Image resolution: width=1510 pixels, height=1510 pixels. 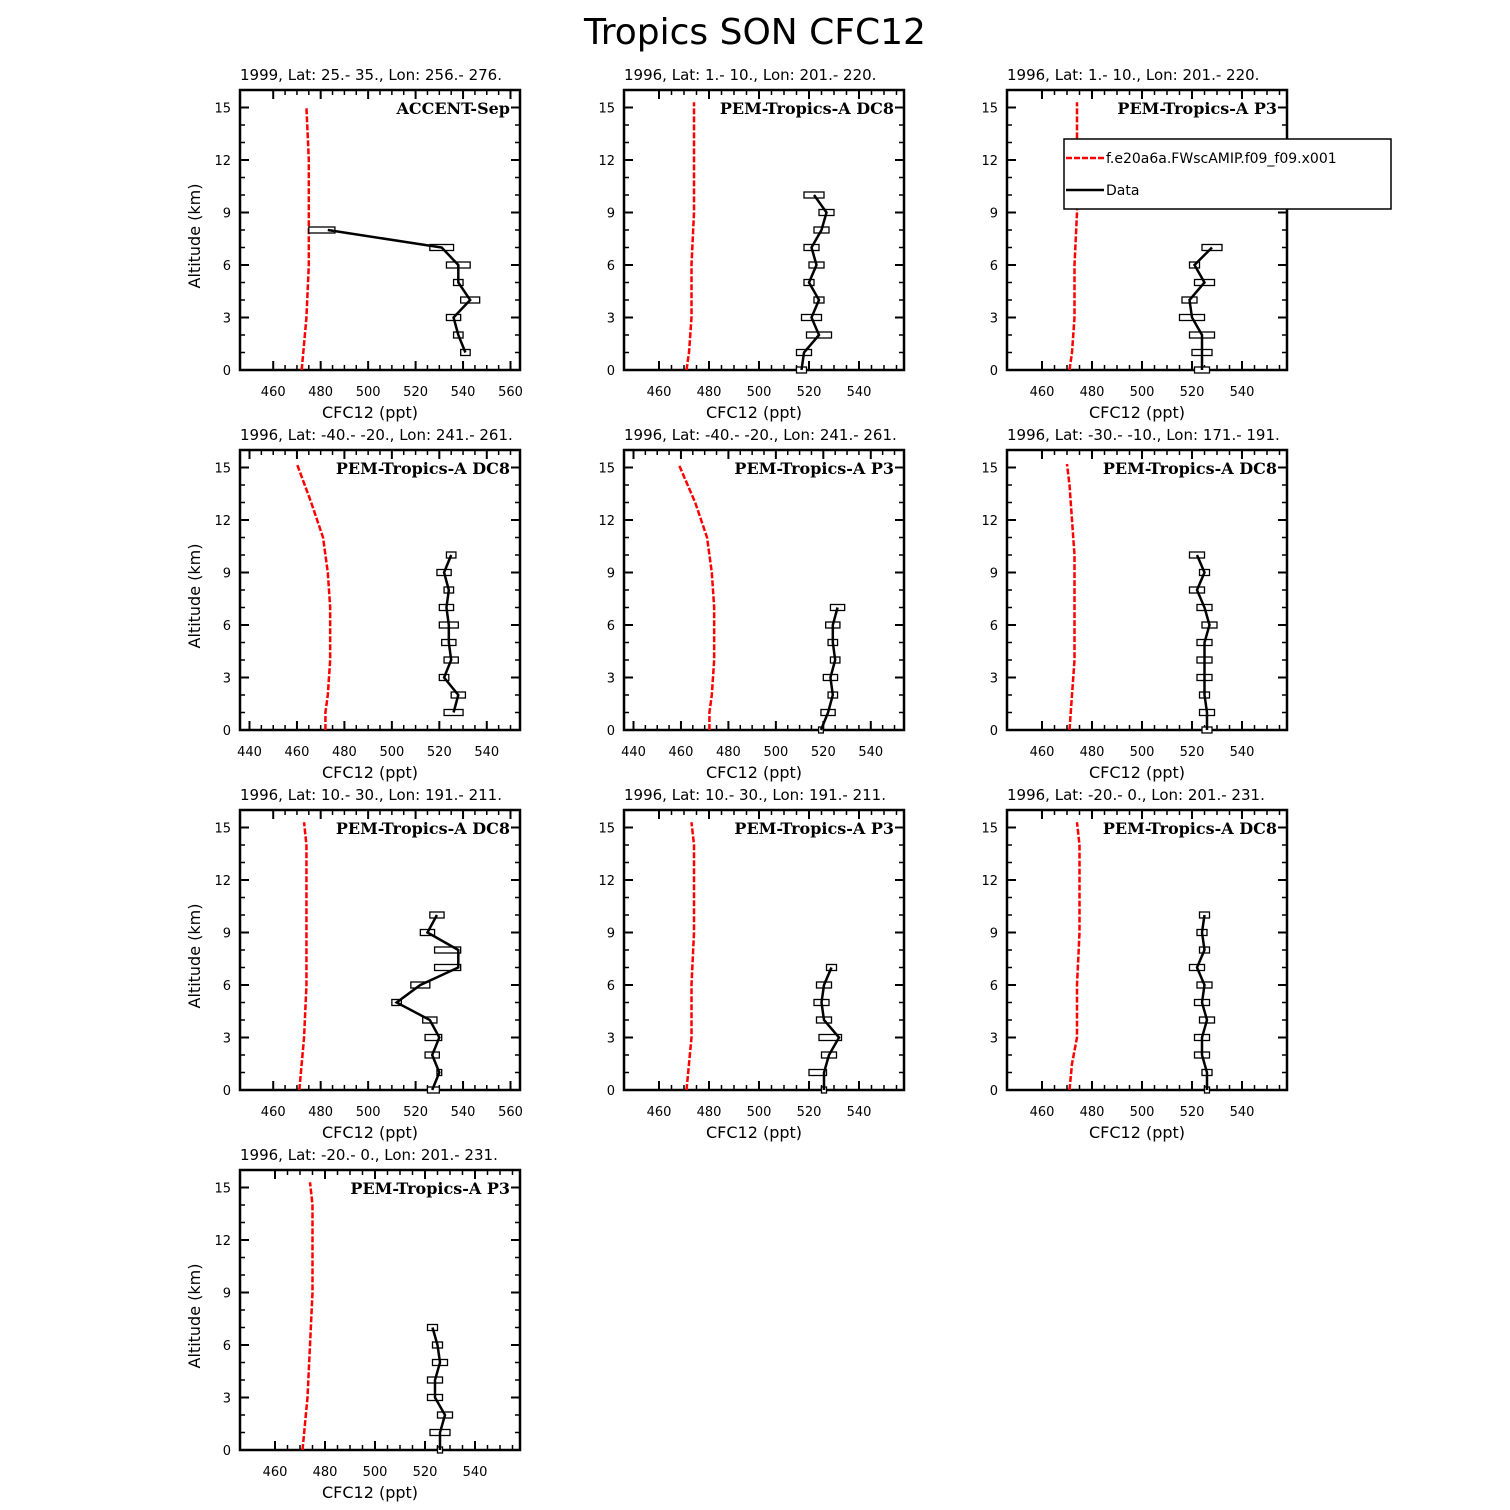 I want to click on legend: f.e20a6a.FWscAMIP.f09_f09.x001 Data, so click(x=1227, y=174).